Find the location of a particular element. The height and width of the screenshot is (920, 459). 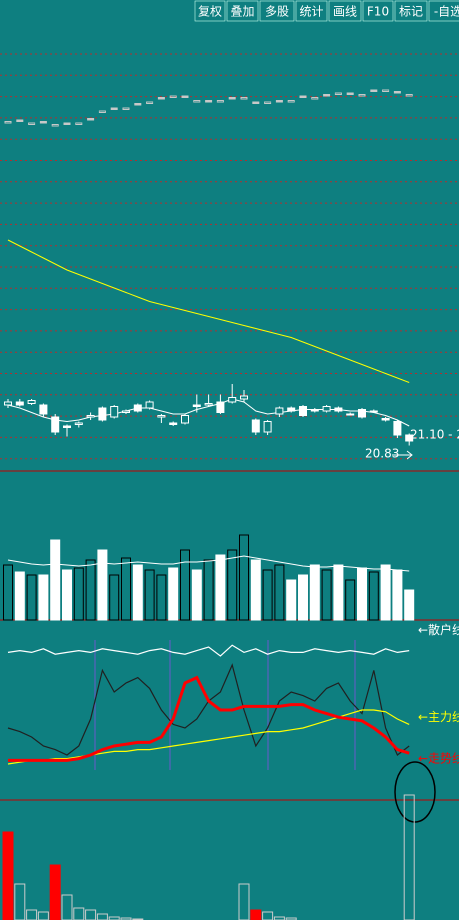

toolbar-button-label: 画线 is located at coordinates (345, 12).